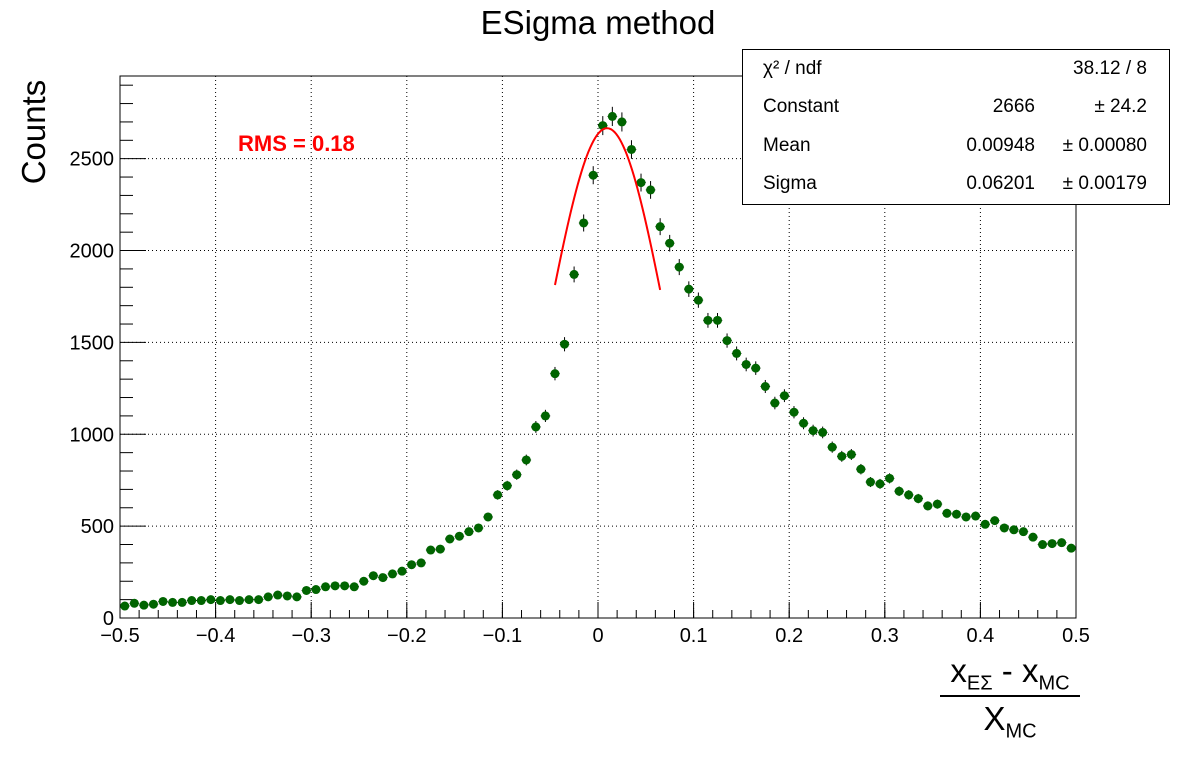 This screenshot has height=772, width=1196. What do you see at coordinates (310, 636) in the screenshot?
I see `x-tick-label: −0.3` at bounding box center [310, 636].